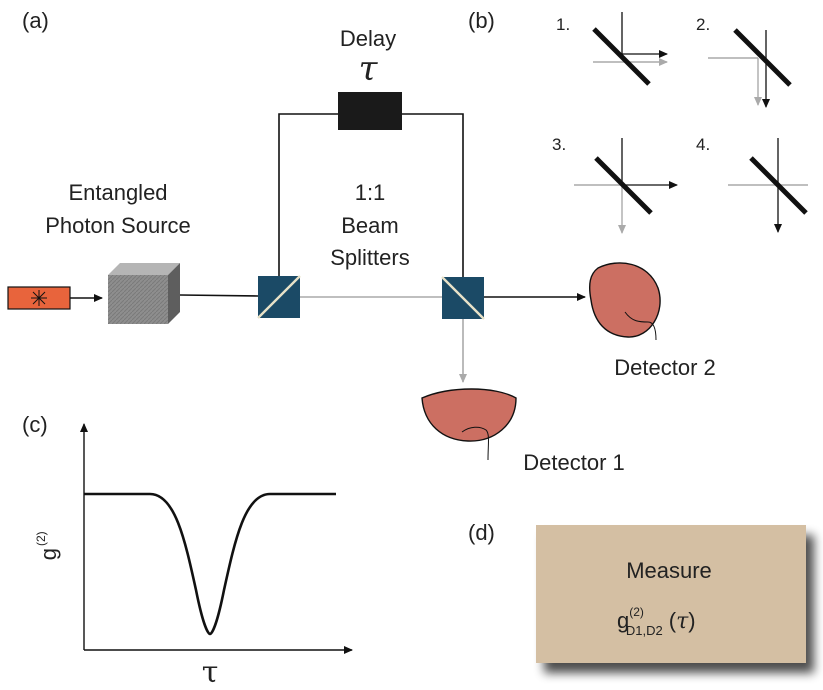 The image size is (823, 690). What do you see at coordinates (118, 225) in the screenshot?
I see `source-label-line2: Photon Source` at bounding box center [118, 225].